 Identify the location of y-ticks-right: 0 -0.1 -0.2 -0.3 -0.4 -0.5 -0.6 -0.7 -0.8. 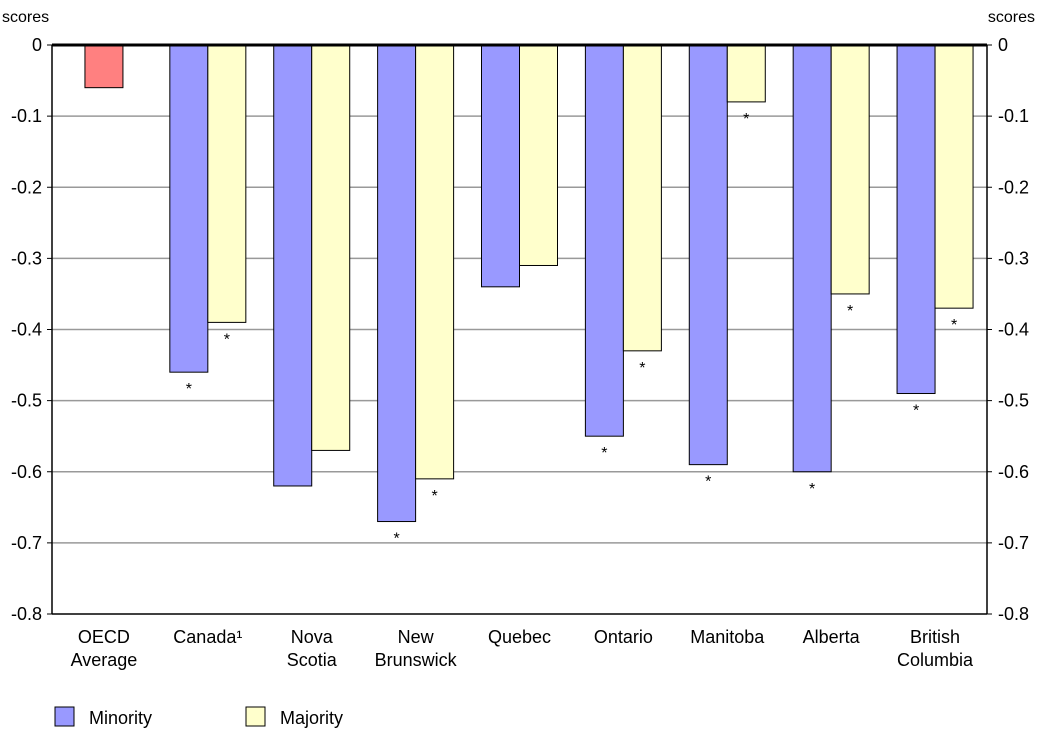
(1008, 329).